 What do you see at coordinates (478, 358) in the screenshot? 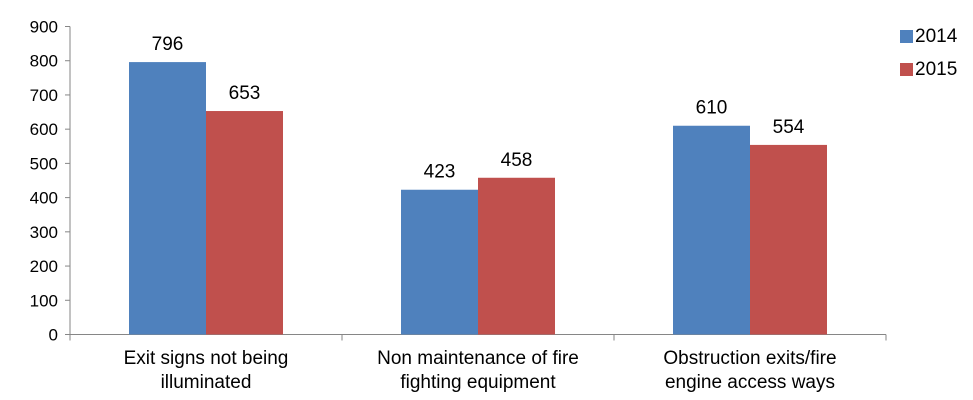
I see `category-label-2-line-1: Non maintenance of fire` at bounding box center [478, 358].